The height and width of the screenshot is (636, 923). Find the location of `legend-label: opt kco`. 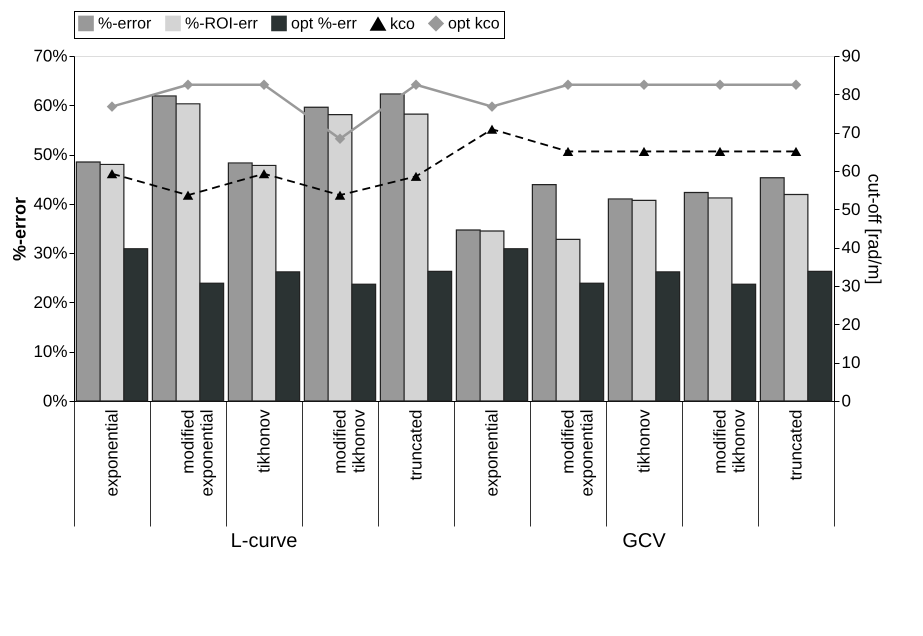

legend-label: opt kco is located at coordinates (474, 23).